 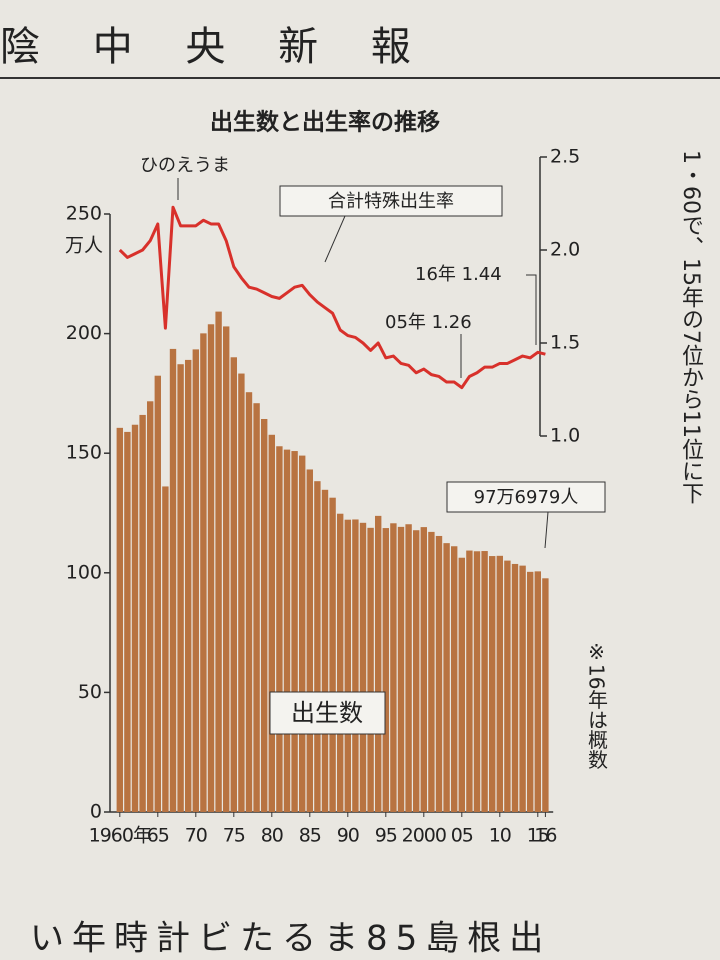 I want to click on x-tick-label: 65, so click(x=158, y=836).